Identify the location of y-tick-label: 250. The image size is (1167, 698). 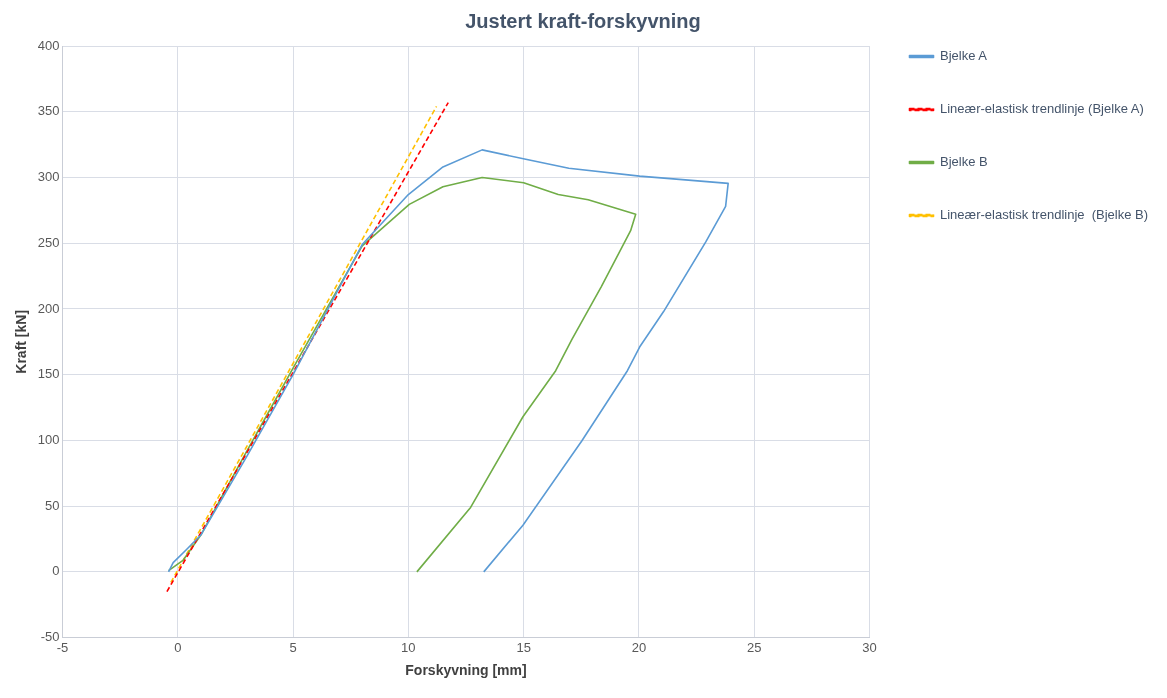
(48, 242).